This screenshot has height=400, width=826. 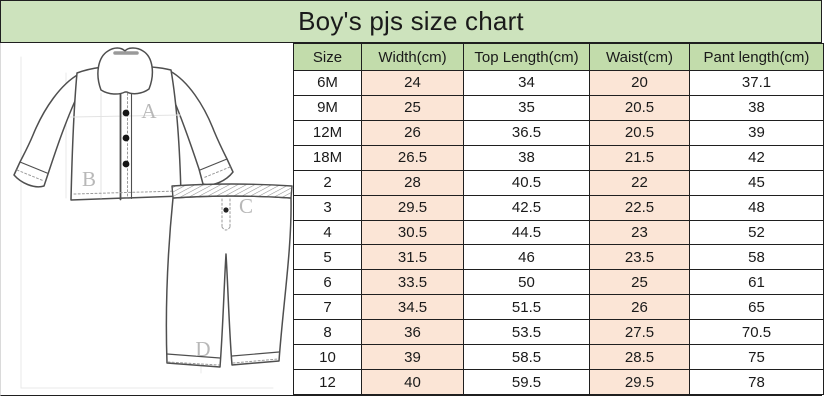 What do you see at coordinates (639, 157) in the screenshot?
I see `table-cell: 21.5` at bounding box center [639, 157].